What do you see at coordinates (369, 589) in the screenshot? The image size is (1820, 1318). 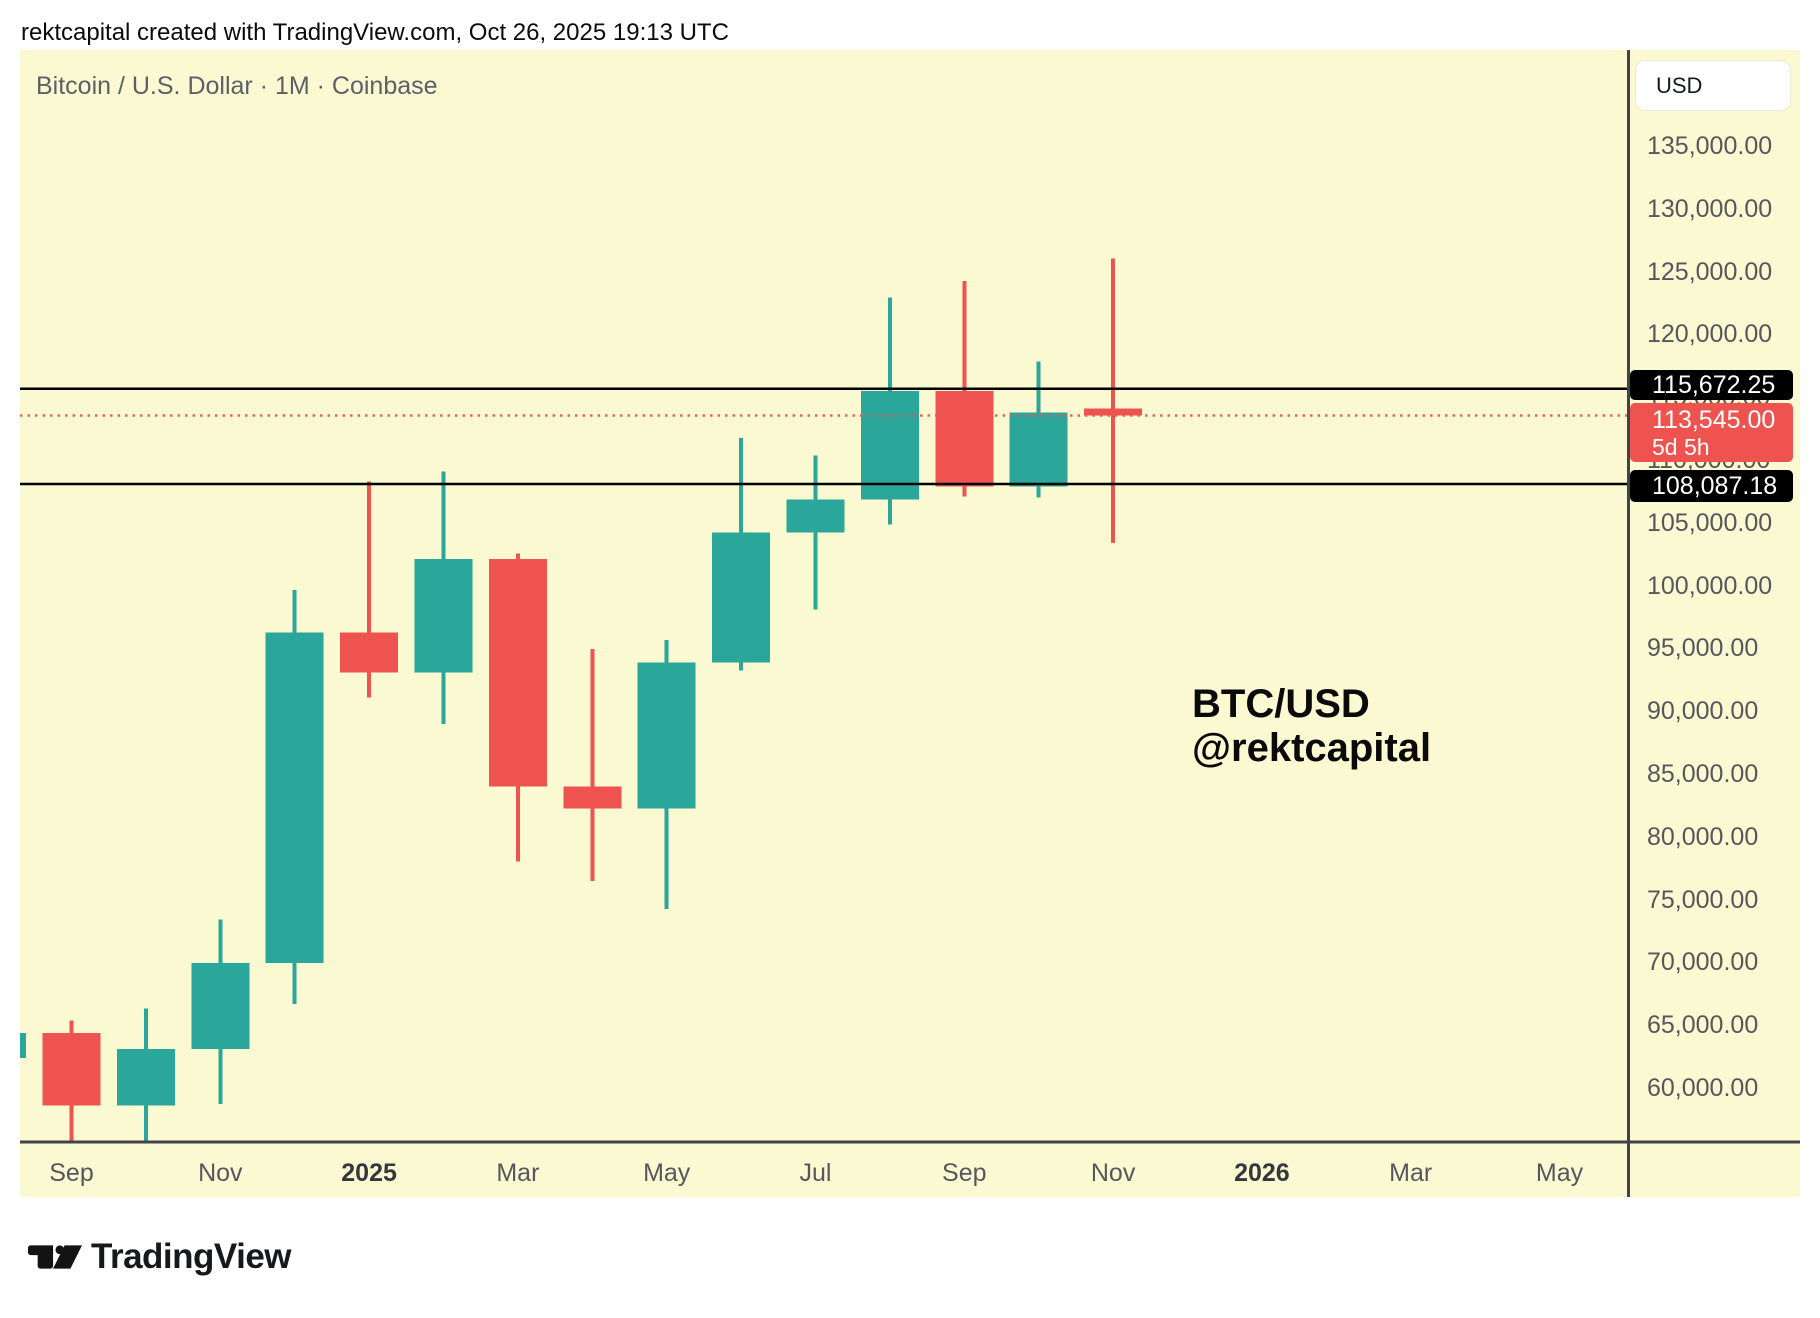 I see `candle-Dec-2024` at bounding box center [369, 589].